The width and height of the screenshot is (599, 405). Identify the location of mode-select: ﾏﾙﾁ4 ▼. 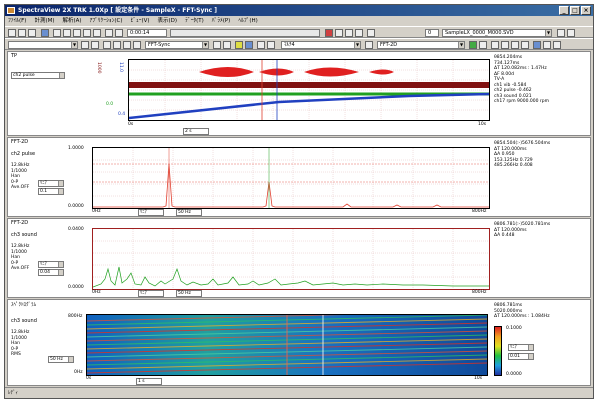
(321, 45).